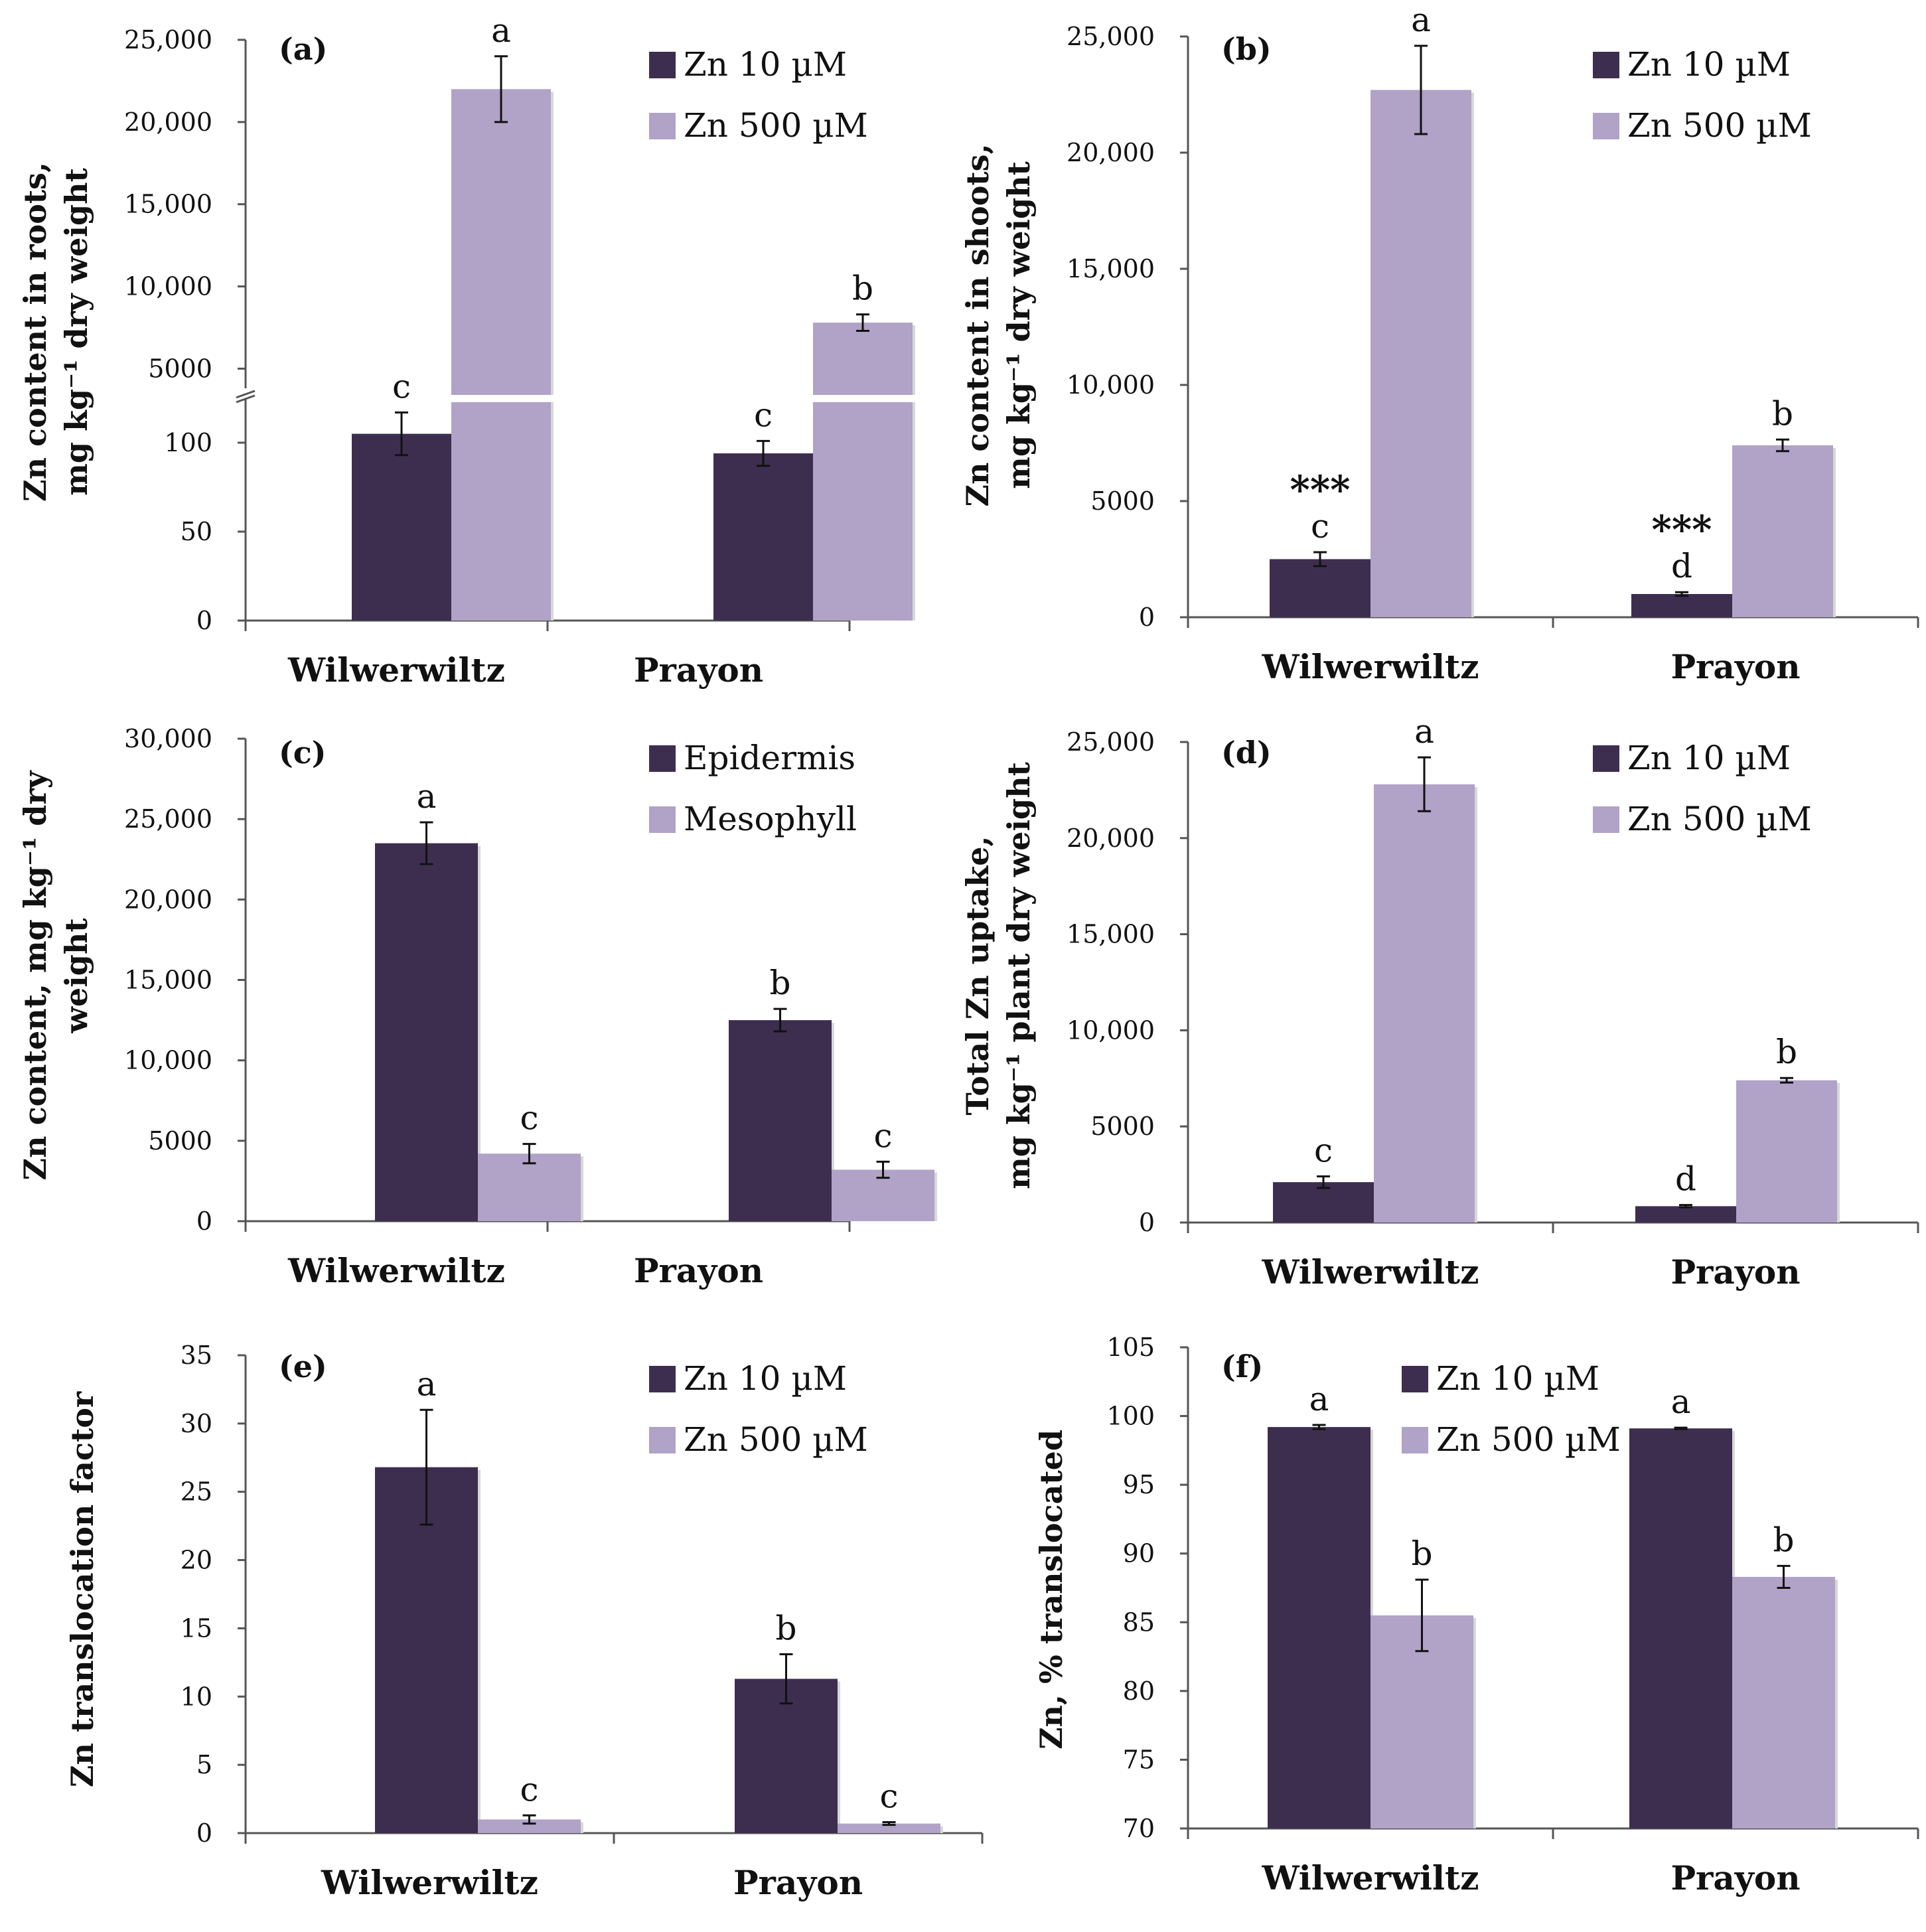 This screenshot has width=1926, height=1932. Describe the element at coordinates (303, 49) in the screenshot. I see `panel-label: (a)` at that location.